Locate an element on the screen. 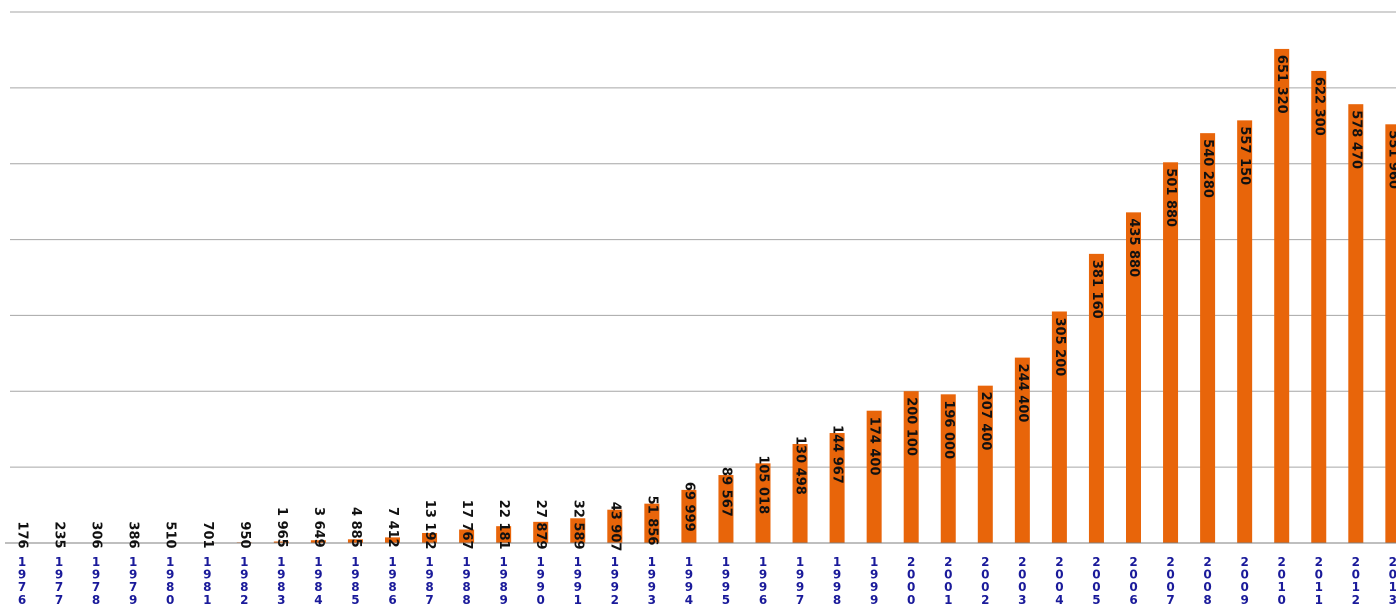 The image size is (1396, 613). value-label-1976: 176 is located at coordinates (22, 534).